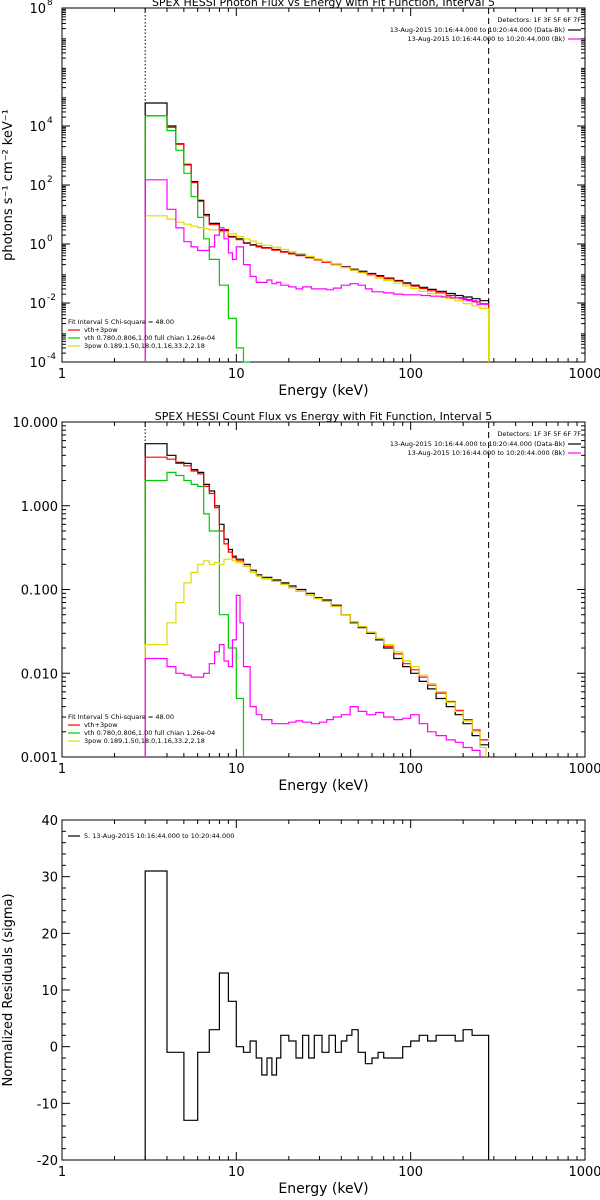 This screenshot has height=1200, width=600. What do you see at coordinates (49, 878) in the screenshot?
I see `y-tick-label: 30` at bounding box center [49, 878].